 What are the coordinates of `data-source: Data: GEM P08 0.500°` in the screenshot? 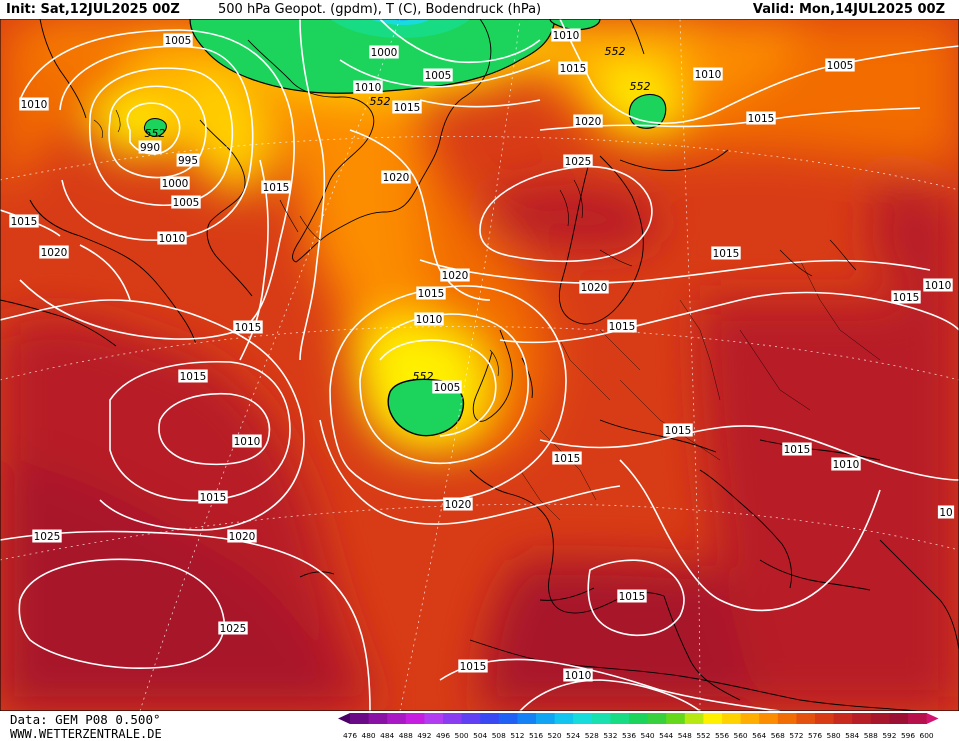 It's located at (85, 719).